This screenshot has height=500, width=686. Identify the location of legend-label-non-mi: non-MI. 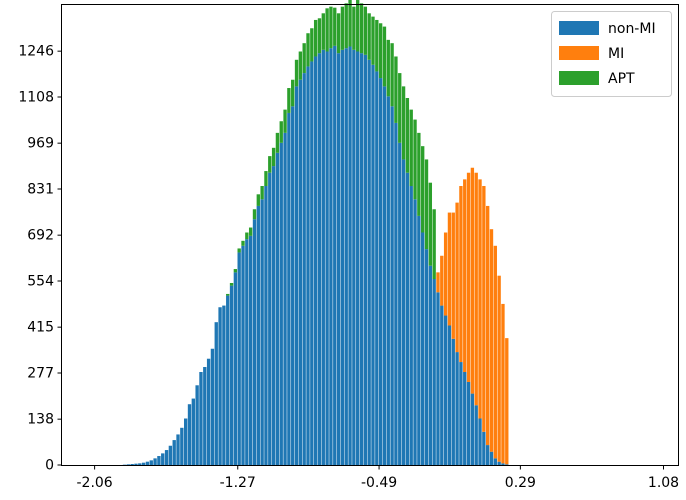
(632, 29).